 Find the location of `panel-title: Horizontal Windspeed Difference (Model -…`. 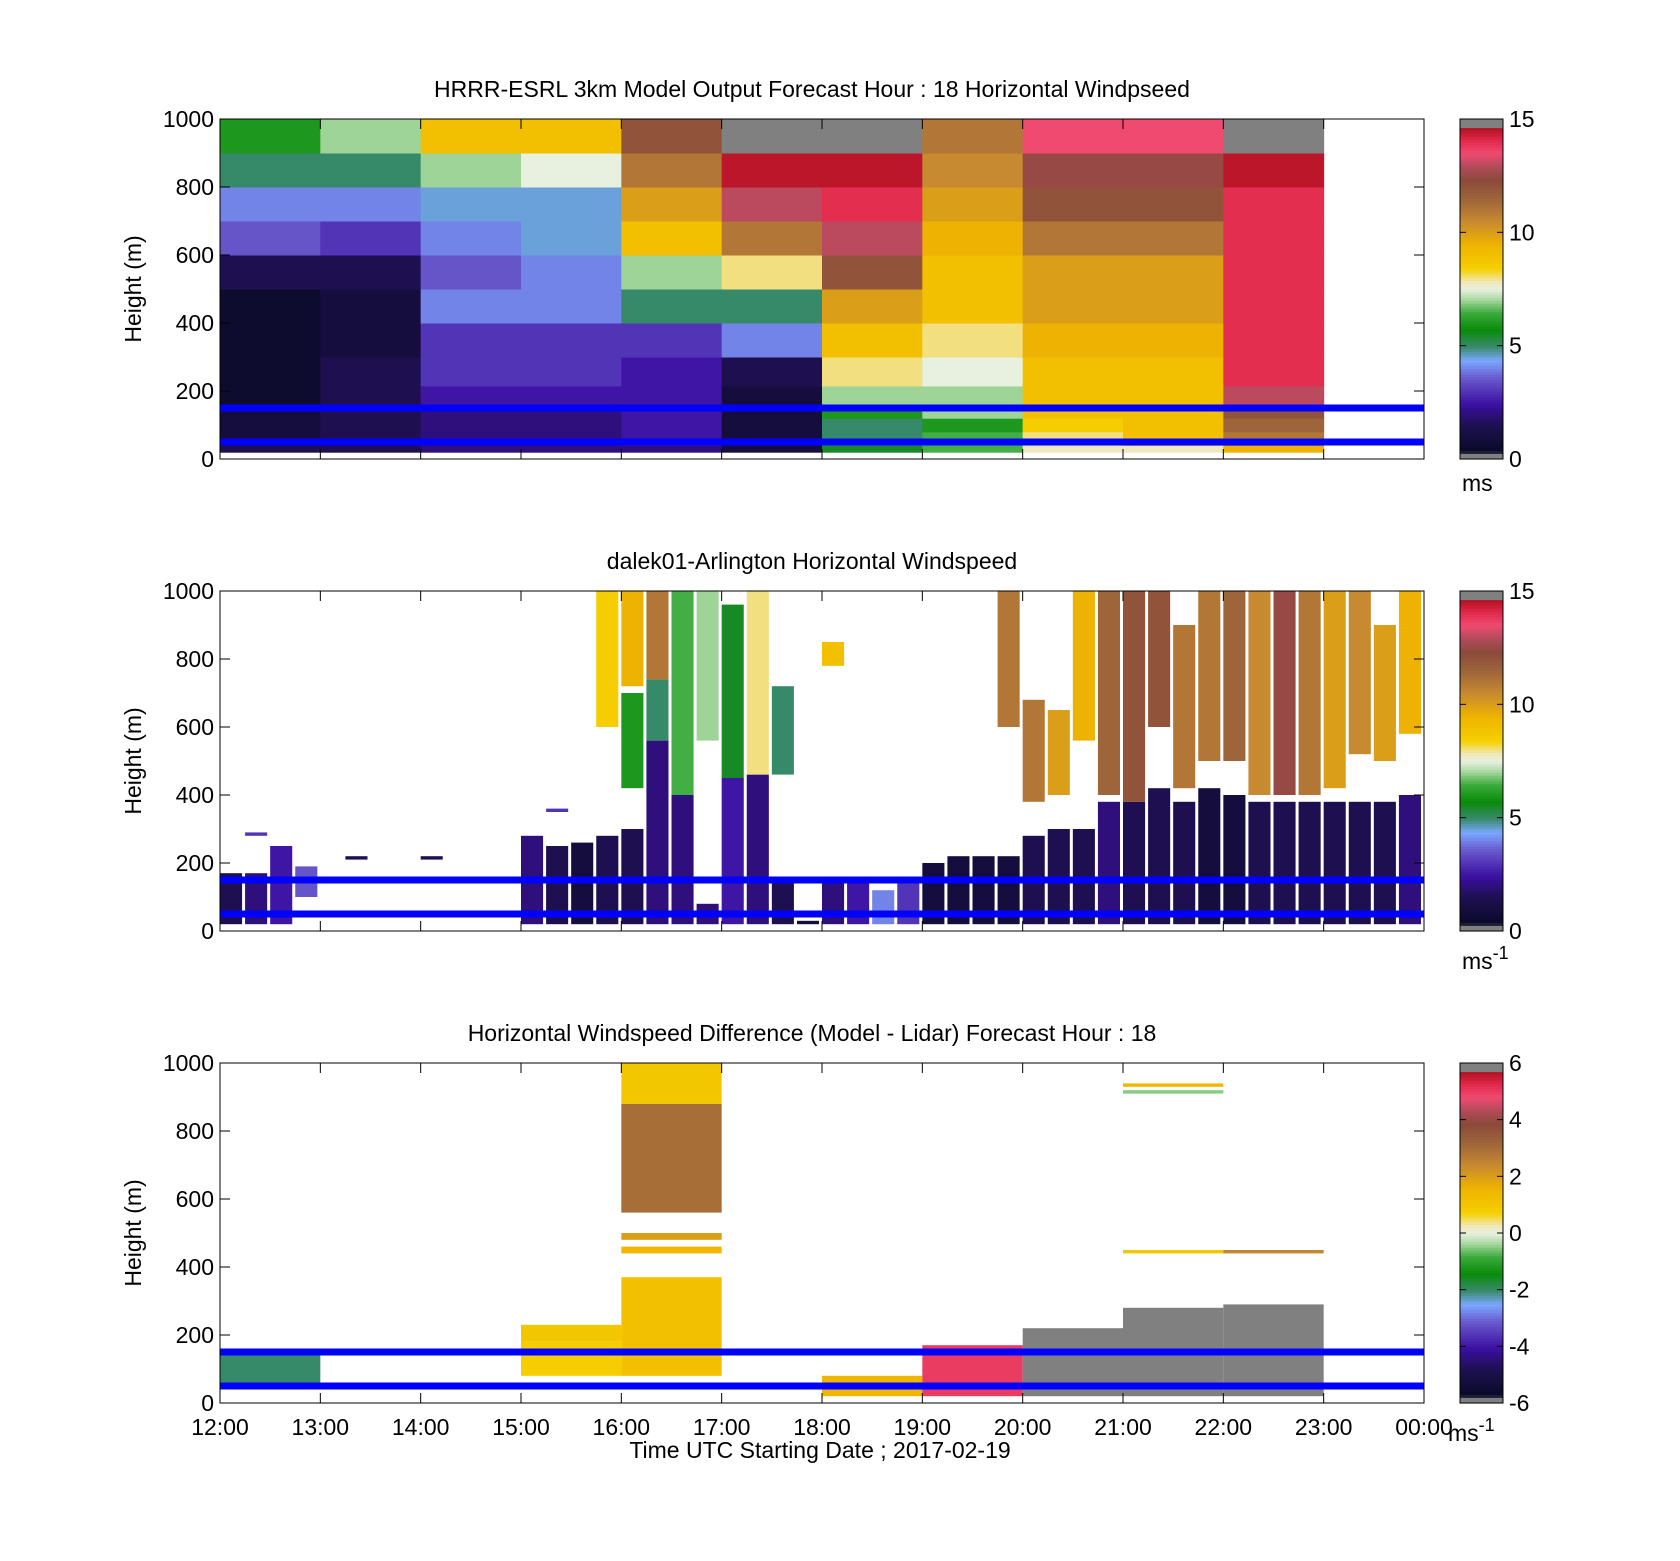

panel-title: Horizontal Windspeed Difference (Model -… is located at coordinates (812, 1033).